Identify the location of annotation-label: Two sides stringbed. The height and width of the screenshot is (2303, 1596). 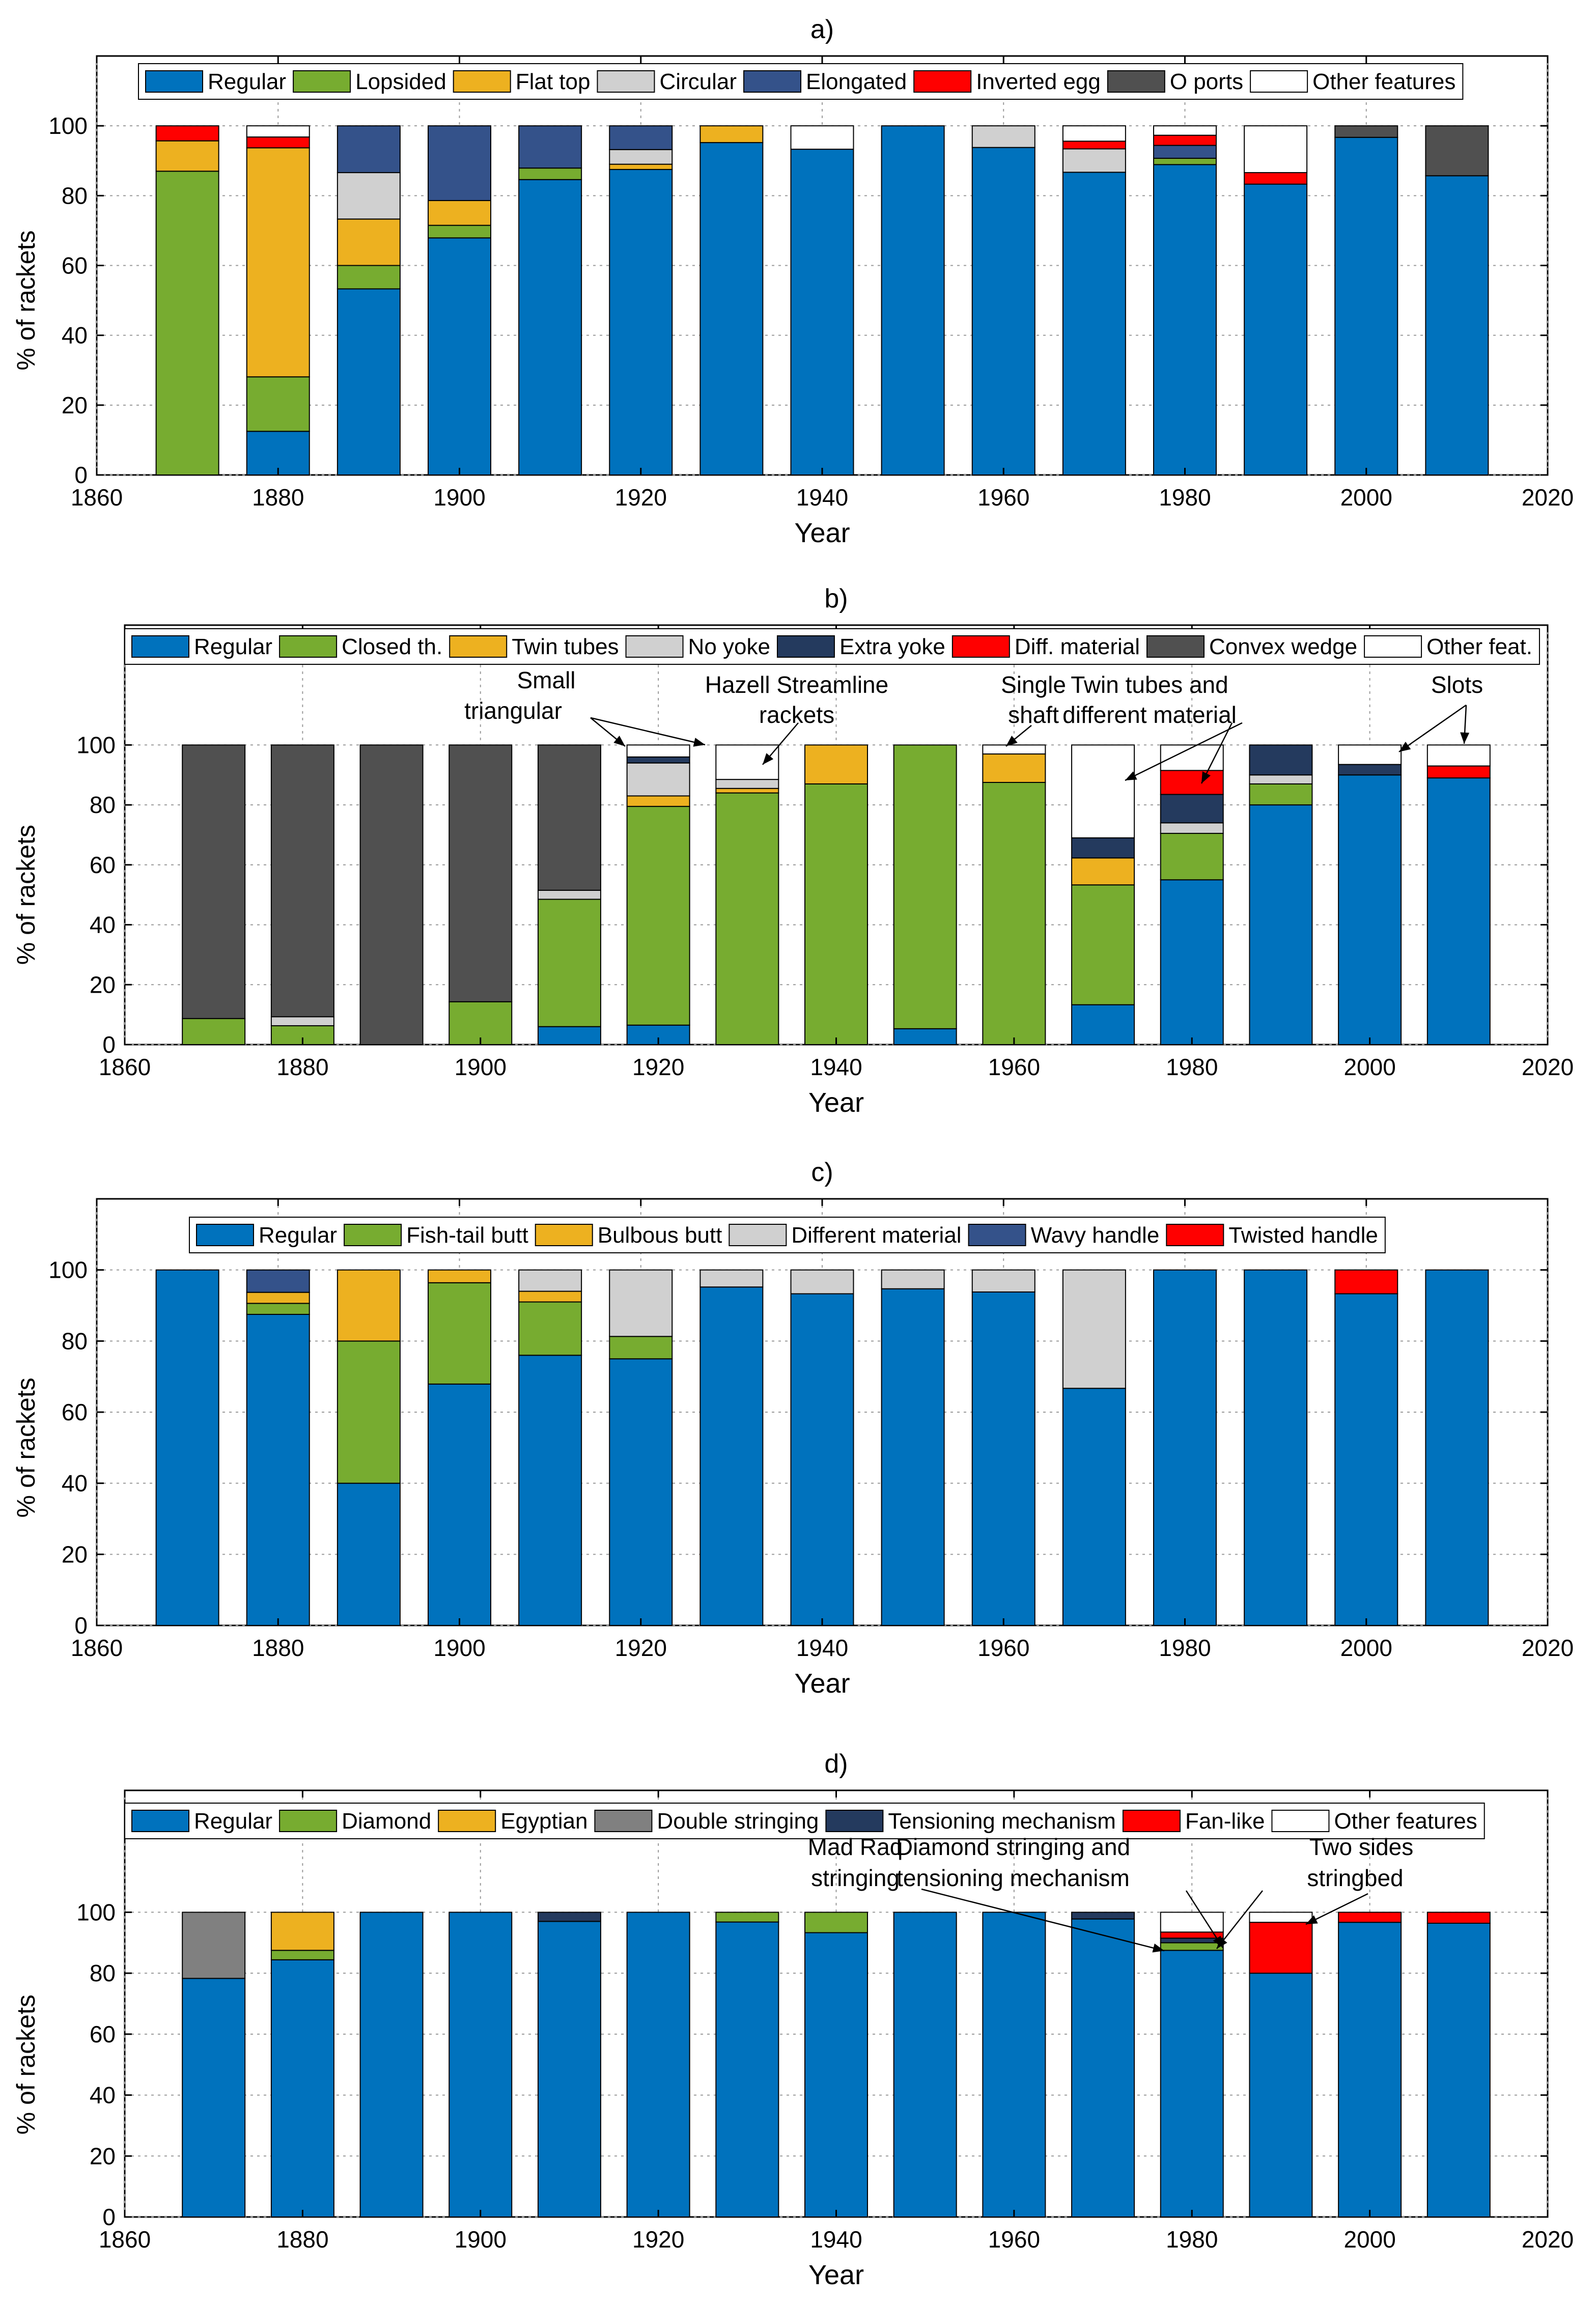
(1360, 1862).